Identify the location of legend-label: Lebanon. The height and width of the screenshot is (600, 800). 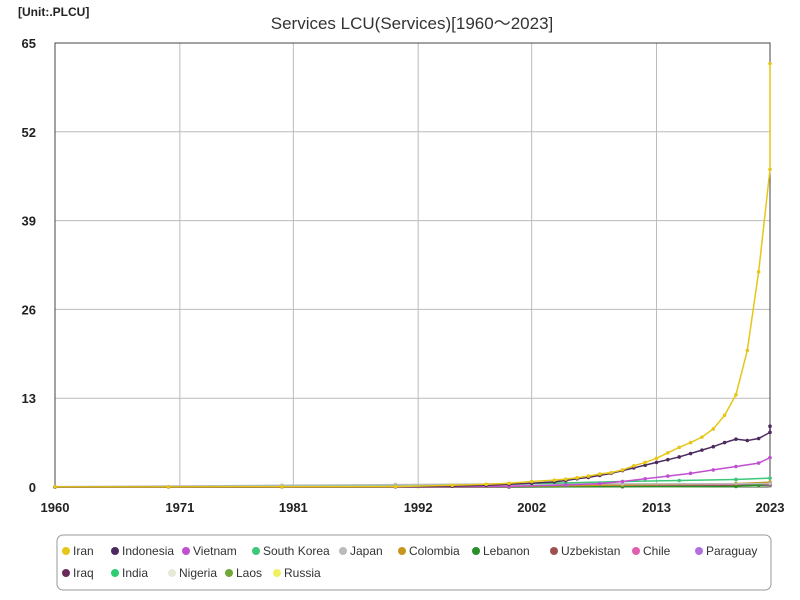
(506, 551).